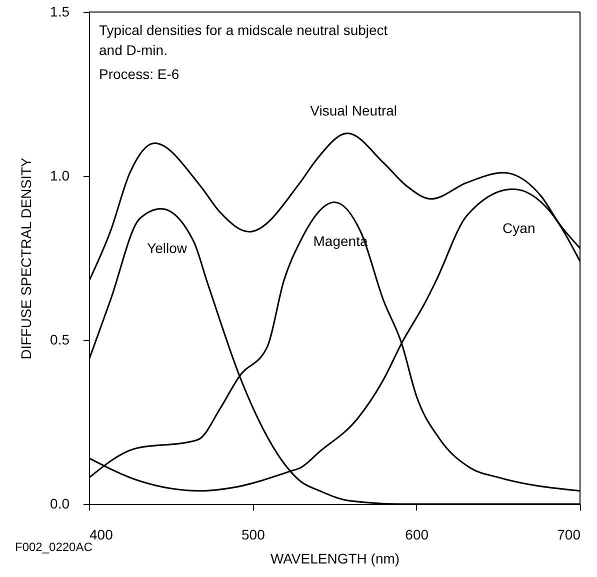  What do you see at coordinates (102, 534) in the screenshot?
I see `x-tick-label: 400` at bounding box center [102, 534].